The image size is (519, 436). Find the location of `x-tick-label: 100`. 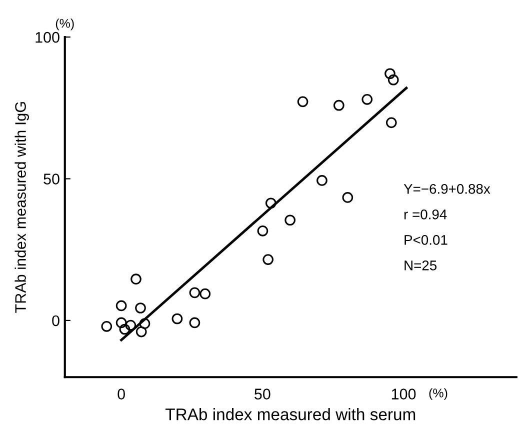

x-tick-label: 100 is located at coordinates (404, 394).